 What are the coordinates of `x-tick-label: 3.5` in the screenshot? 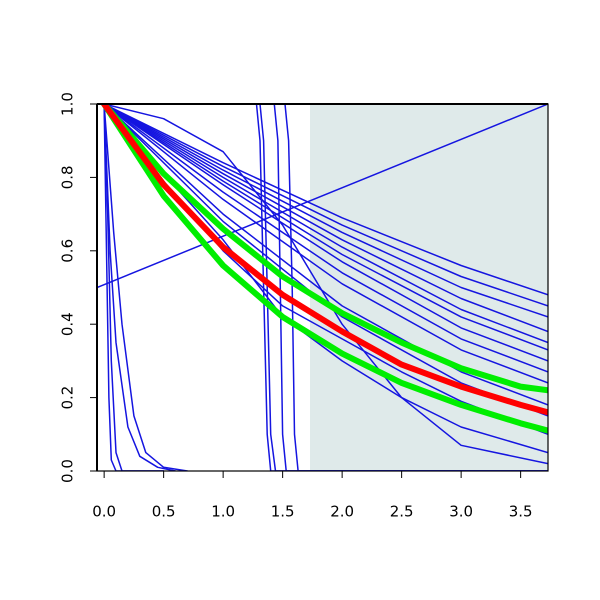 It's located at (521, 512).